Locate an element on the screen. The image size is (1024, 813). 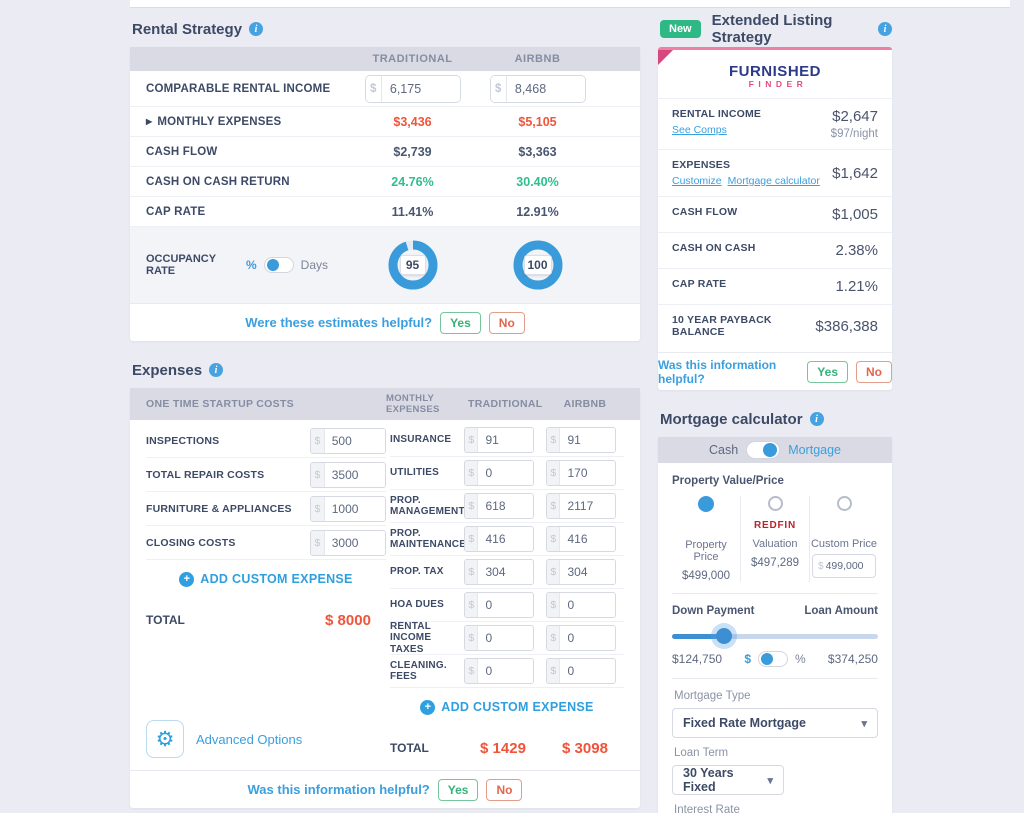
insurance-airbnb-input: $ is located at coordinates (581, 440).